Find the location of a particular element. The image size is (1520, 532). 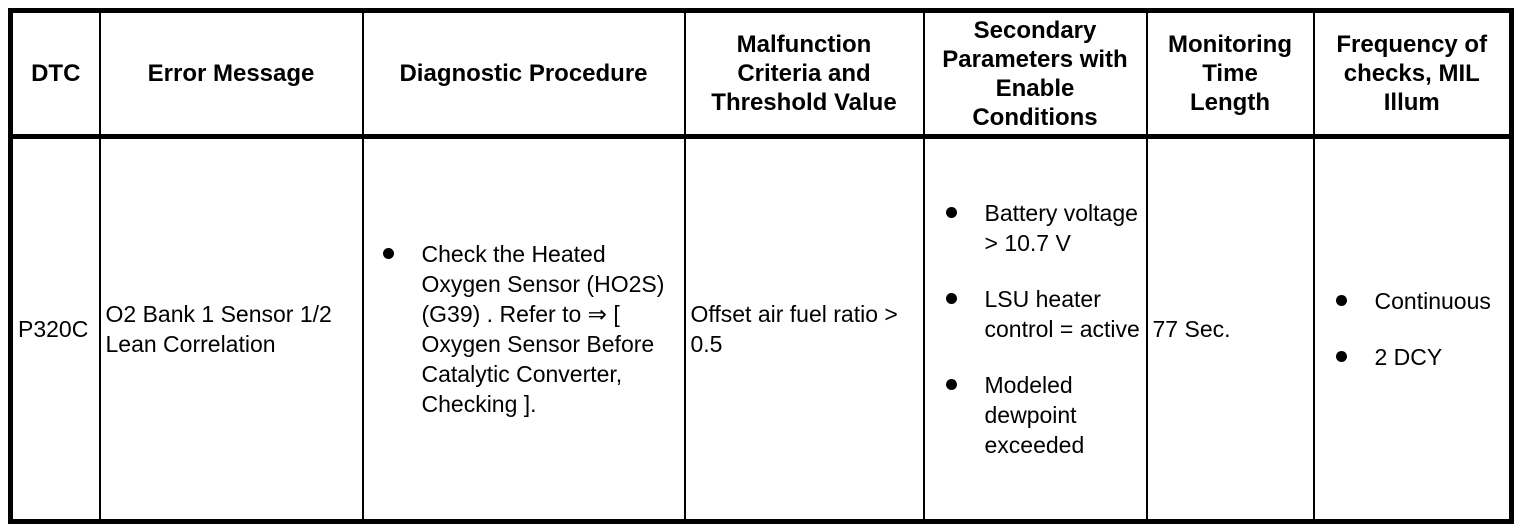

dtc-code: P320C is located at coordinates (53, 329).